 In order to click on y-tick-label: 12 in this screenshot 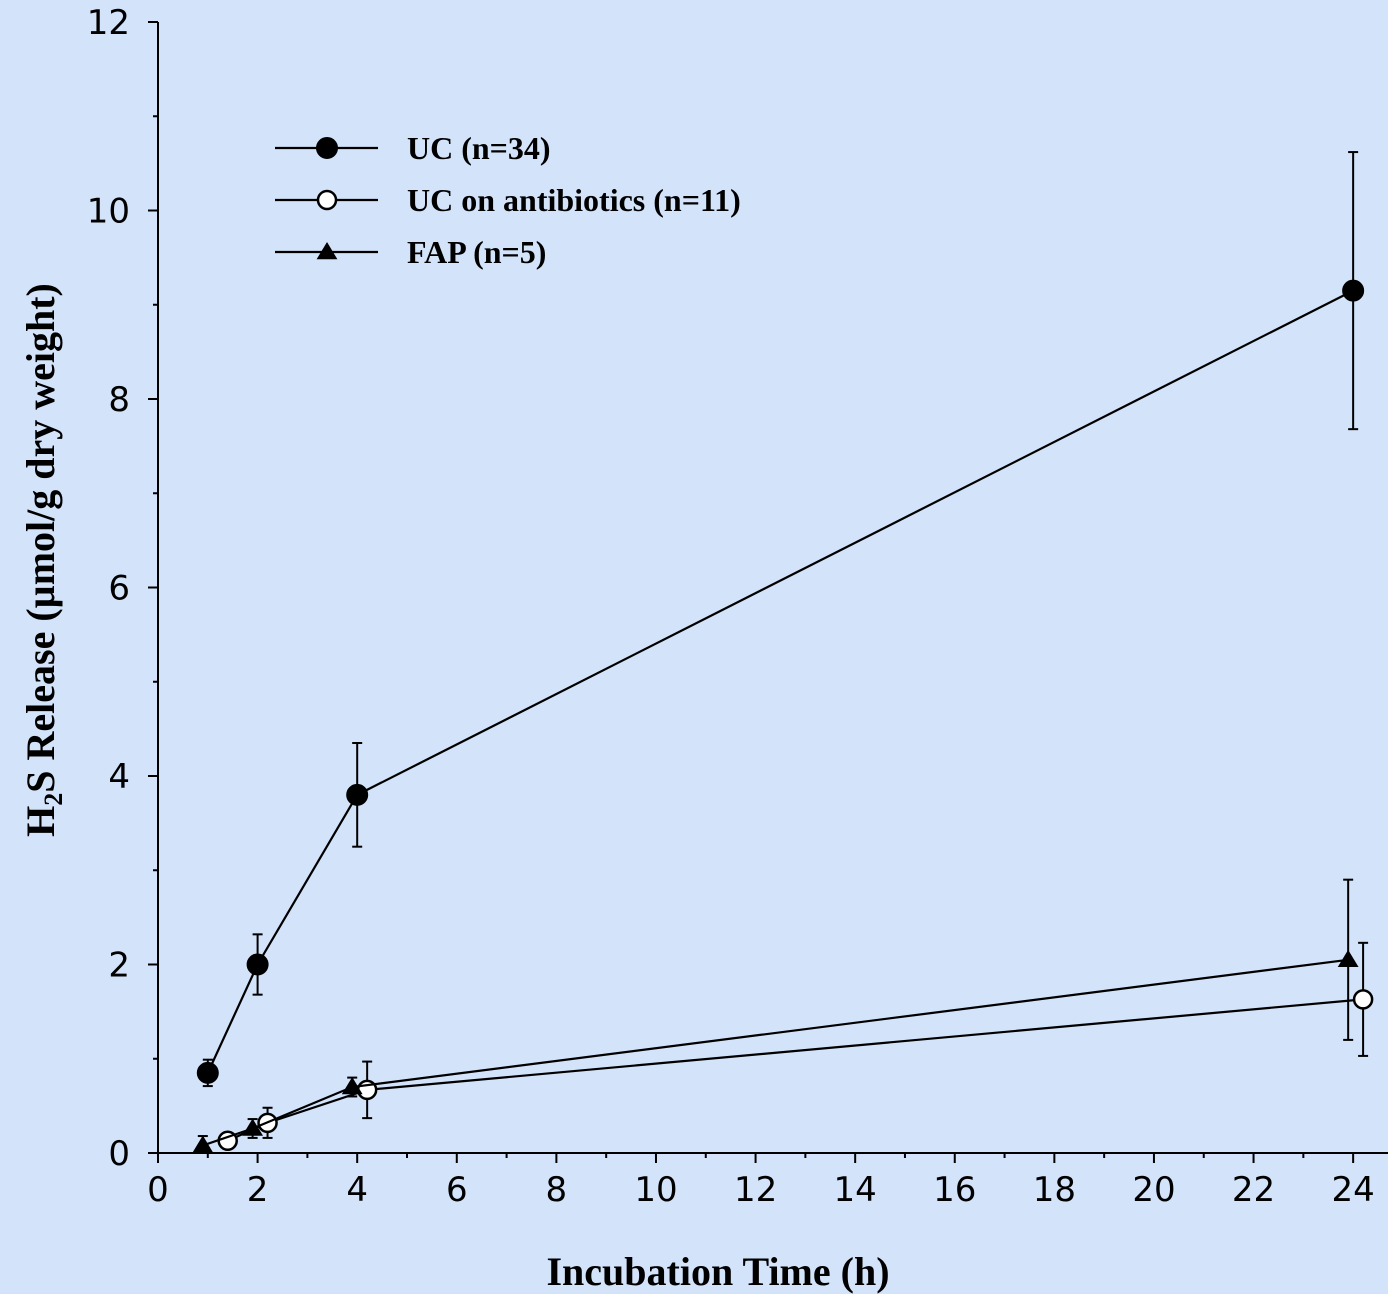, I will do `click(108, 23)`.